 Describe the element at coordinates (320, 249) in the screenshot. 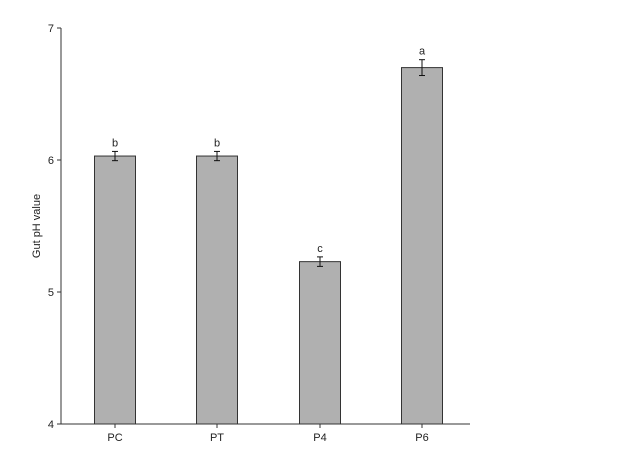

I see `significance-letter: c` at that location.